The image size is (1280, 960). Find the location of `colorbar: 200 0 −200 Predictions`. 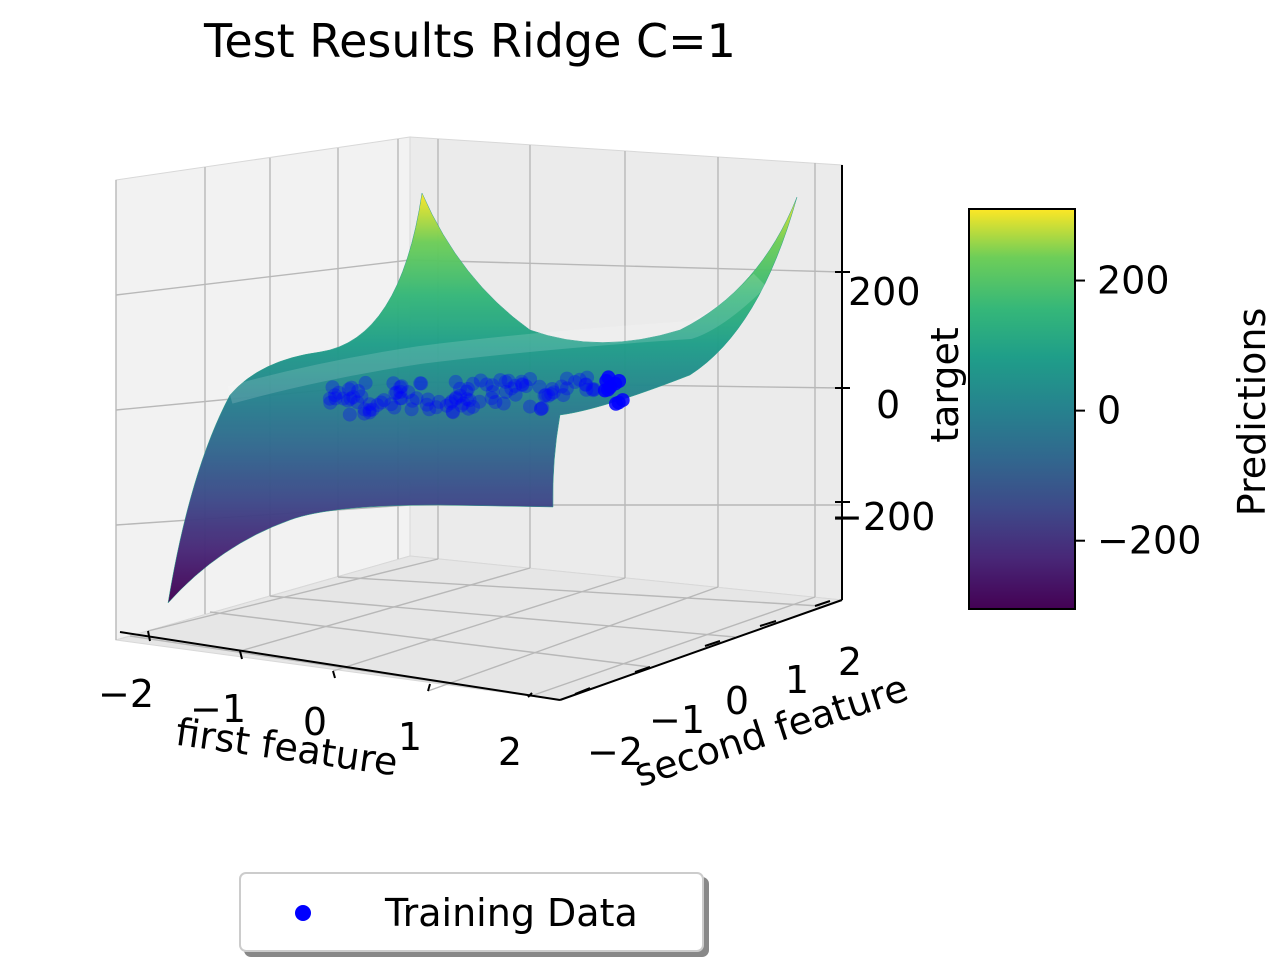

colorbar: 200 0 −200 Predictions is located at coordinates (1121, 409).